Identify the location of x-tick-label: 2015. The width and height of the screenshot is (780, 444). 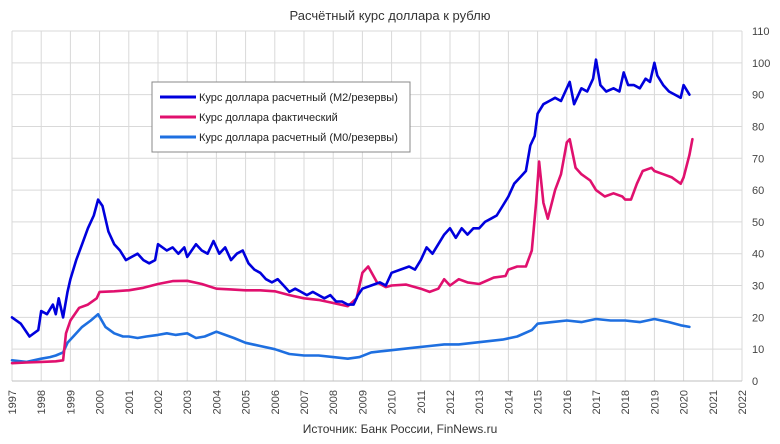
(539, 402).